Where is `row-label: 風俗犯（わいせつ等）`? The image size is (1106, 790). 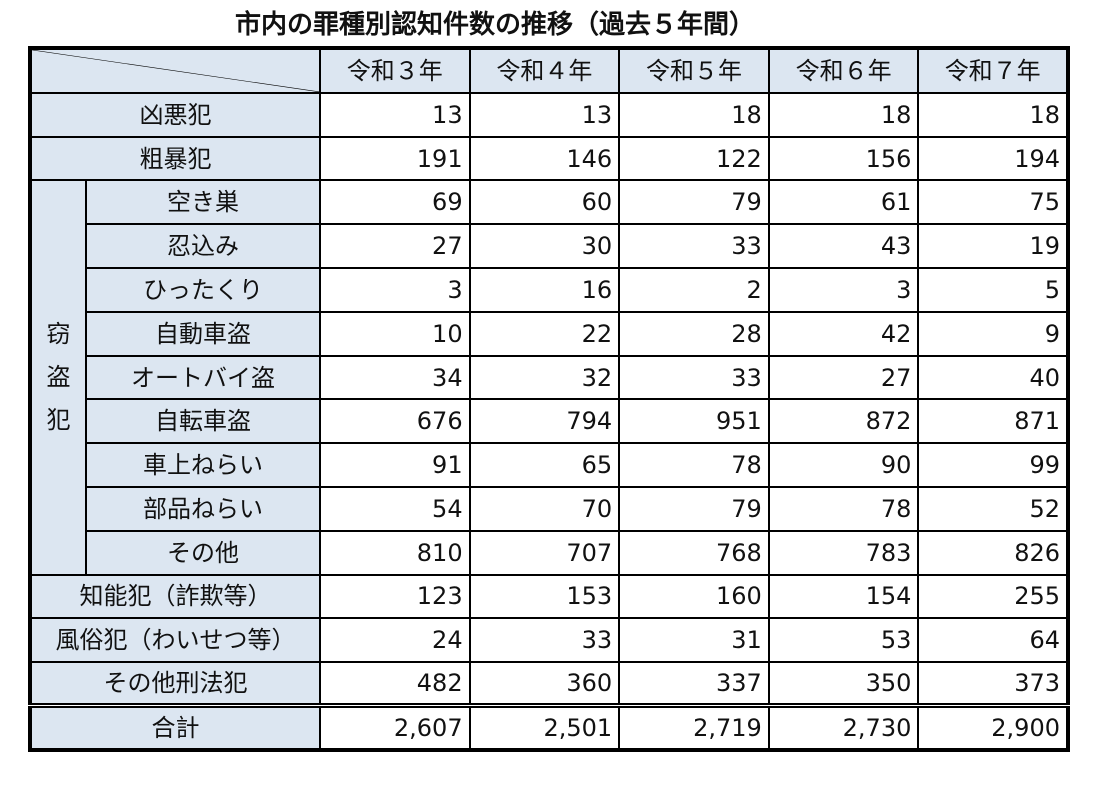
row-label: 風俗犯（わいせつ等） is located at coordinates (175, 640).